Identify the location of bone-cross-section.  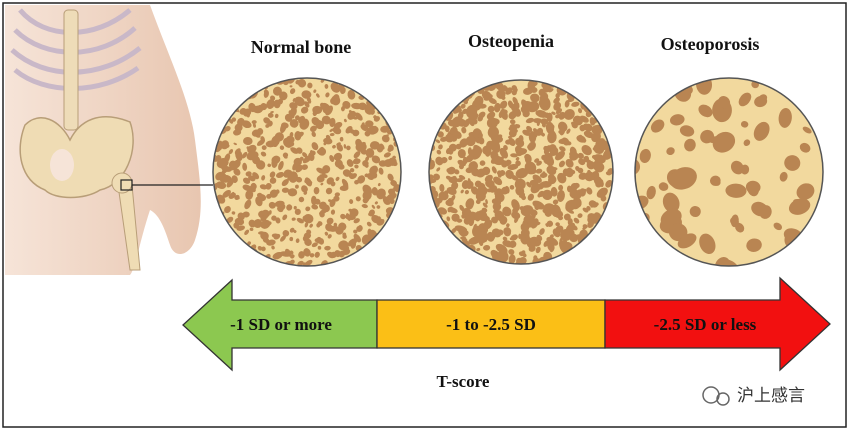
(304, 175).